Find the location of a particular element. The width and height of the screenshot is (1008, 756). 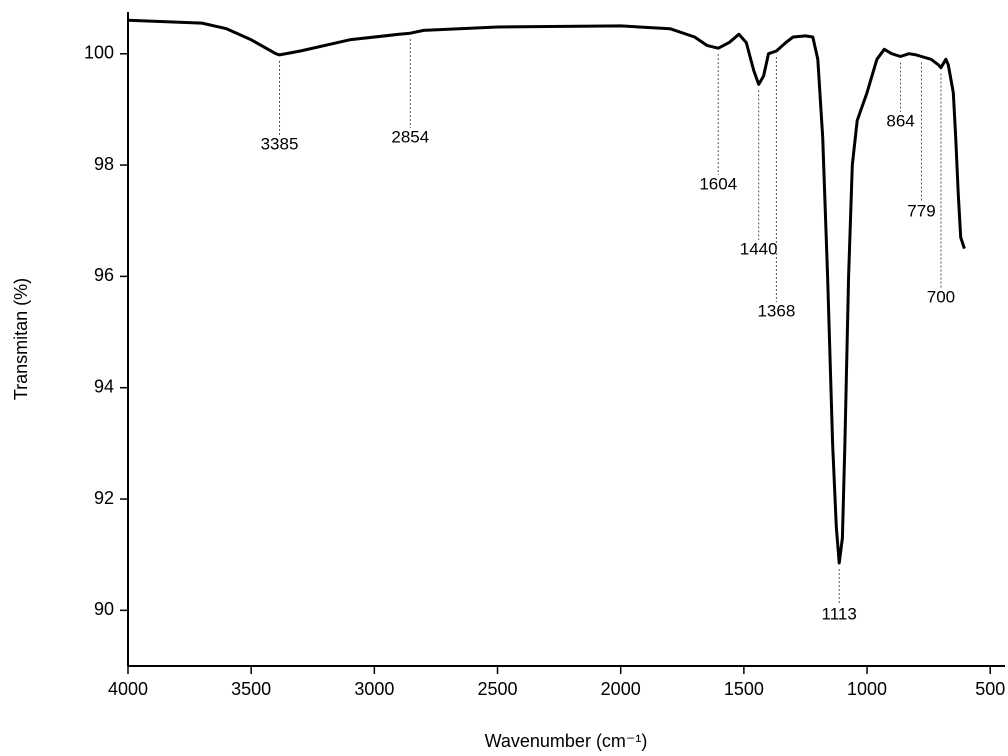

y-tick-label: 96 is located at coordinates (104, 275).